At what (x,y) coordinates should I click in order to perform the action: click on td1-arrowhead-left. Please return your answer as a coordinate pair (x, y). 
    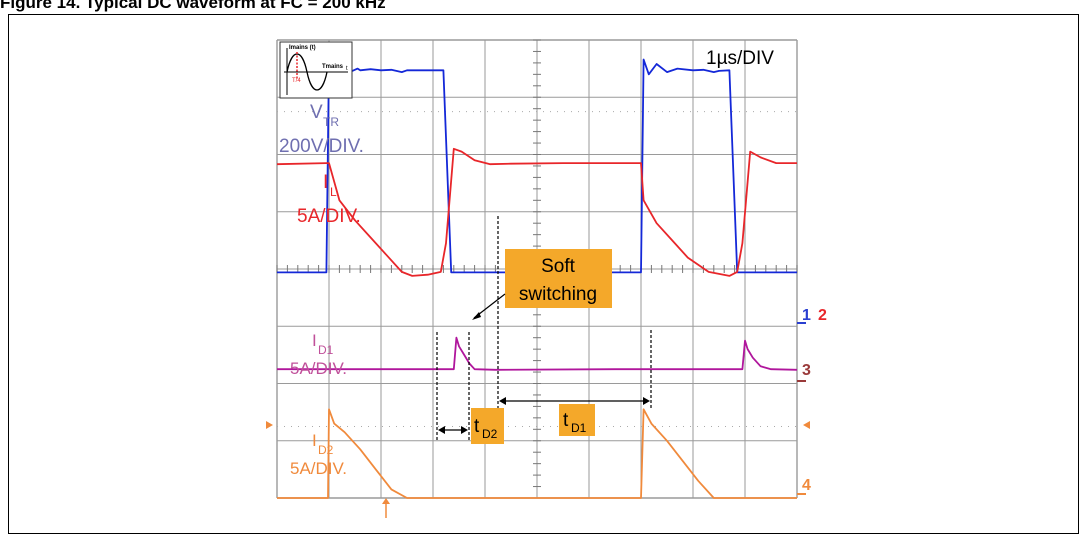
    Looking at the image, I should click on (502, 401).